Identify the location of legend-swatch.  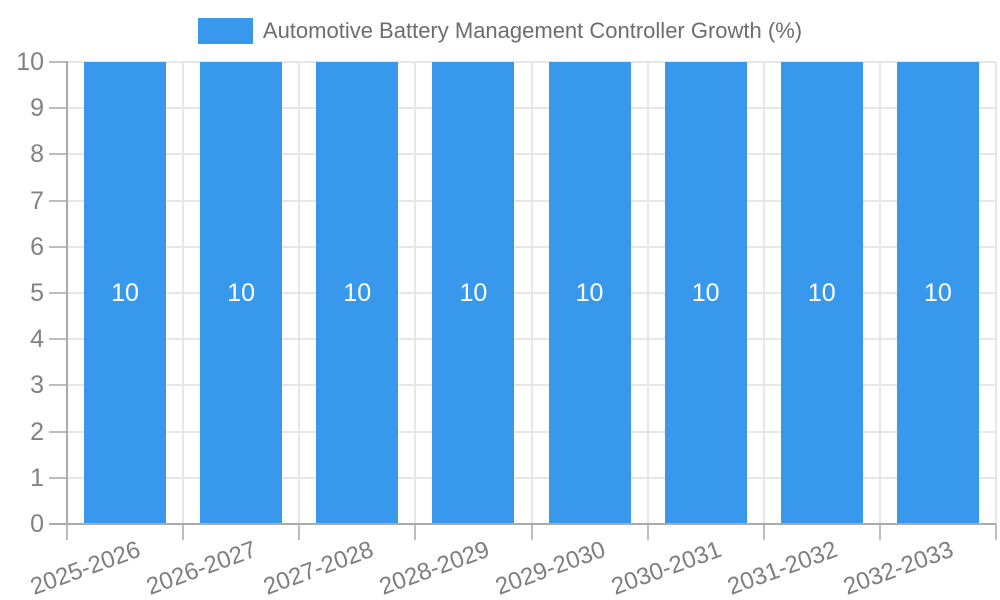
(225, 31).